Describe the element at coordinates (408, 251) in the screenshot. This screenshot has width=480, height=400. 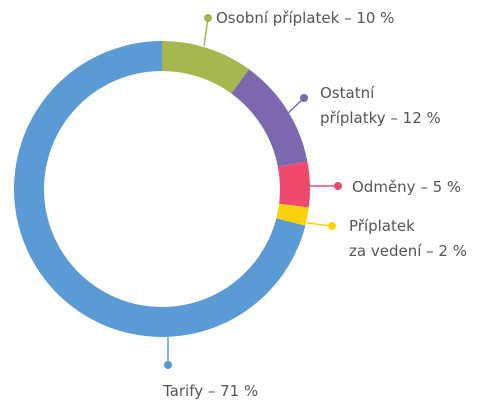
I see `slice-label: za vedení – 2 %` at that location.